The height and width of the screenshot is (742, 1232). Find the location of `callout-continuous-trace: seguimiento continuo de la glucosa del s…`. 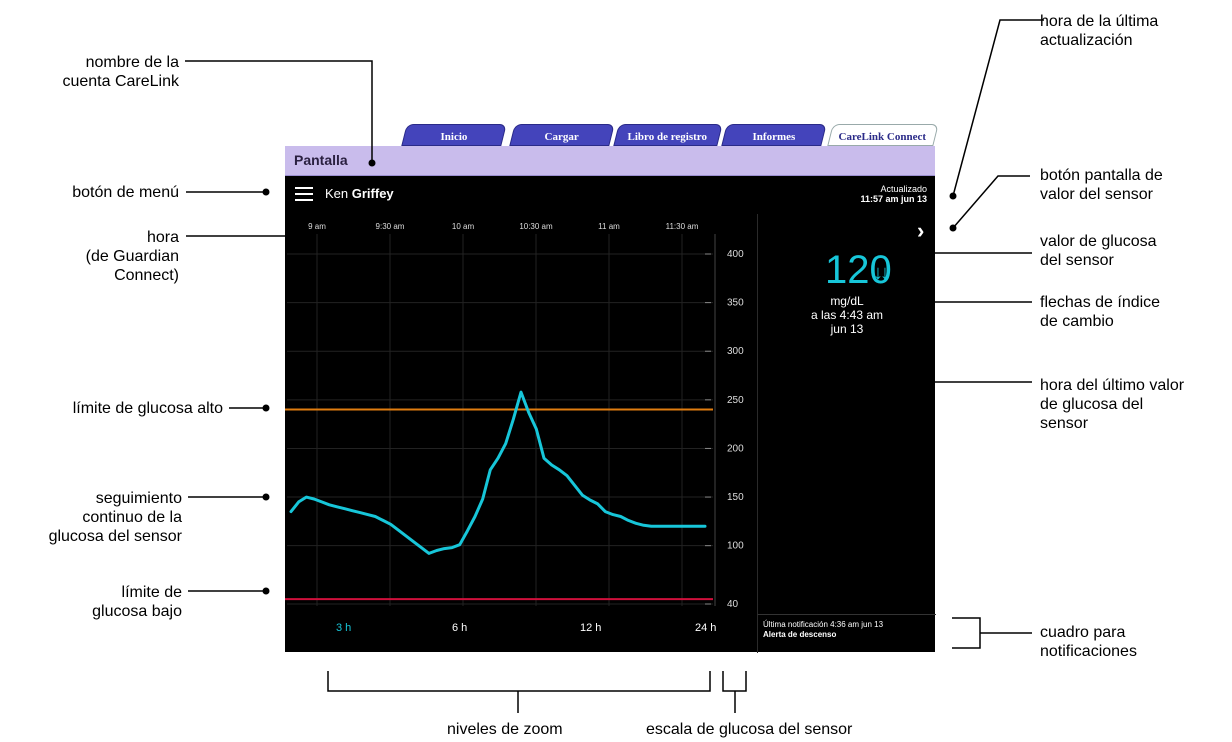

callout-continuous-trace: seguimiento continuo de la glucosa del s… is located at coordinates (115, 517).